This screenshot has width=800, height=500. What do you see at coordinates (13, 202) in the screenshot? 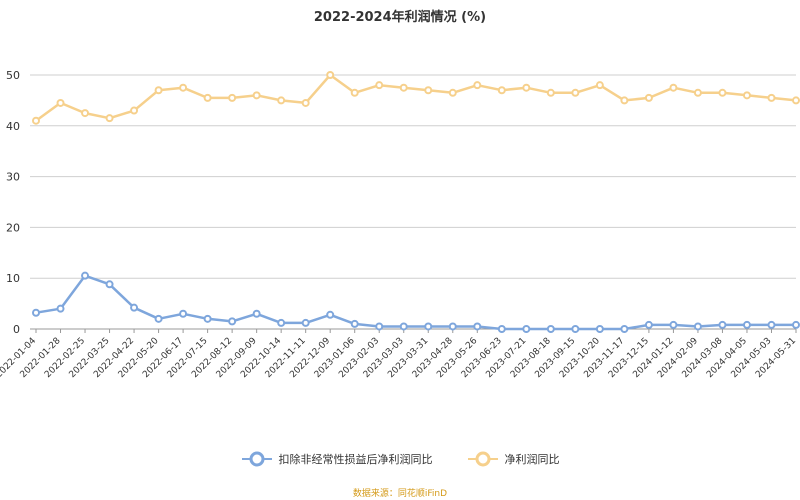
I see `y-axis-ticks: 0 10 20 30 40 50` at bounding box center [13, 202].